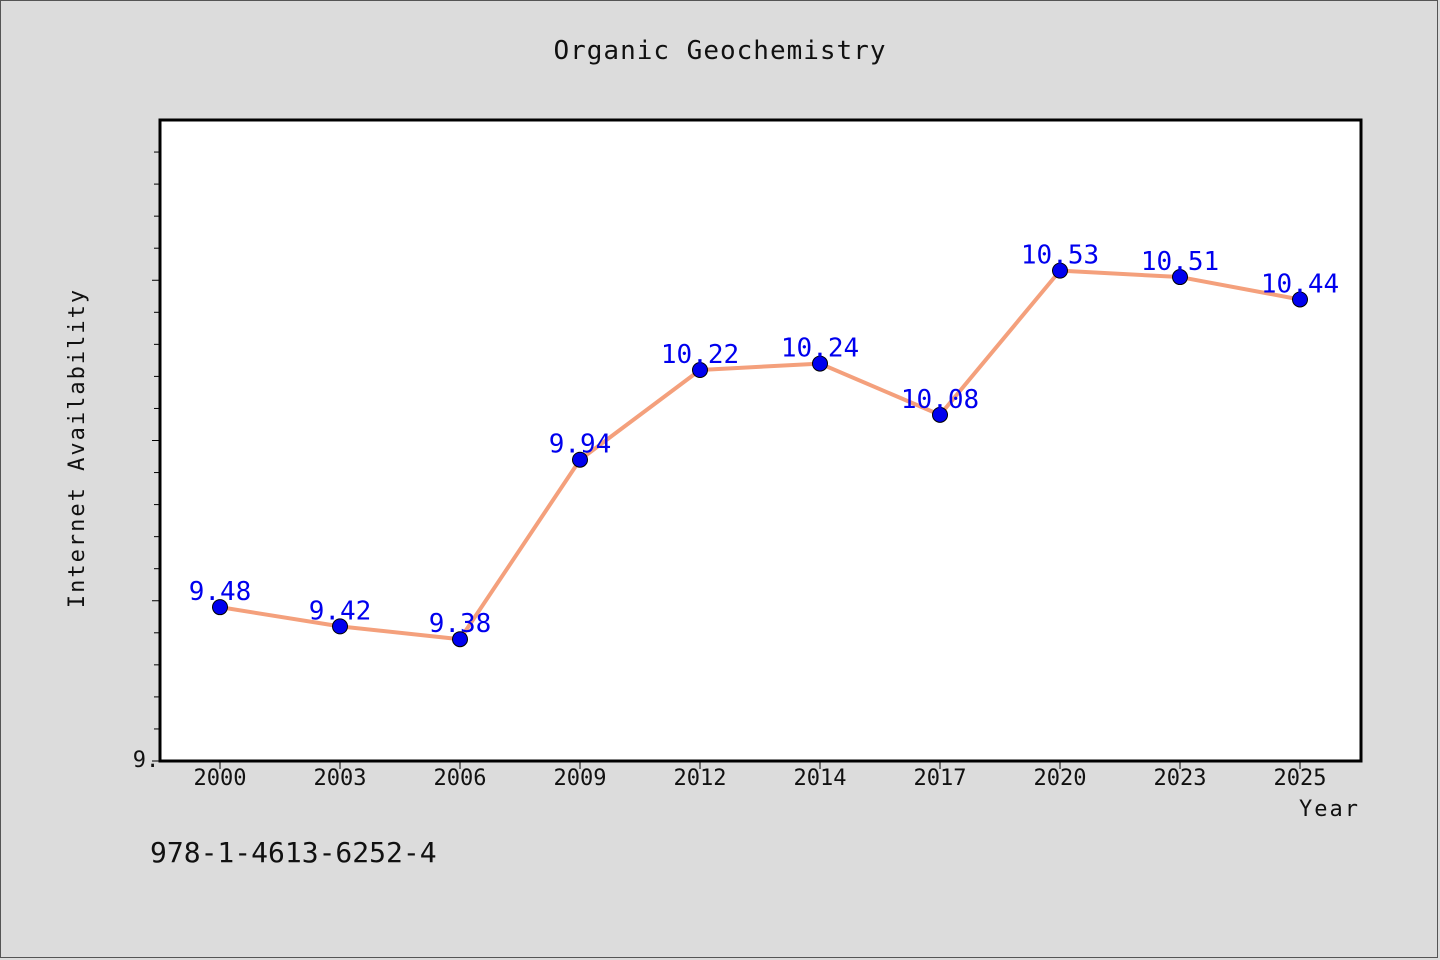  Describe the element at coordinates (293, 852) in the screenshot. I see `isbn-annotation: 978-1-4613-6252-4` at that location.